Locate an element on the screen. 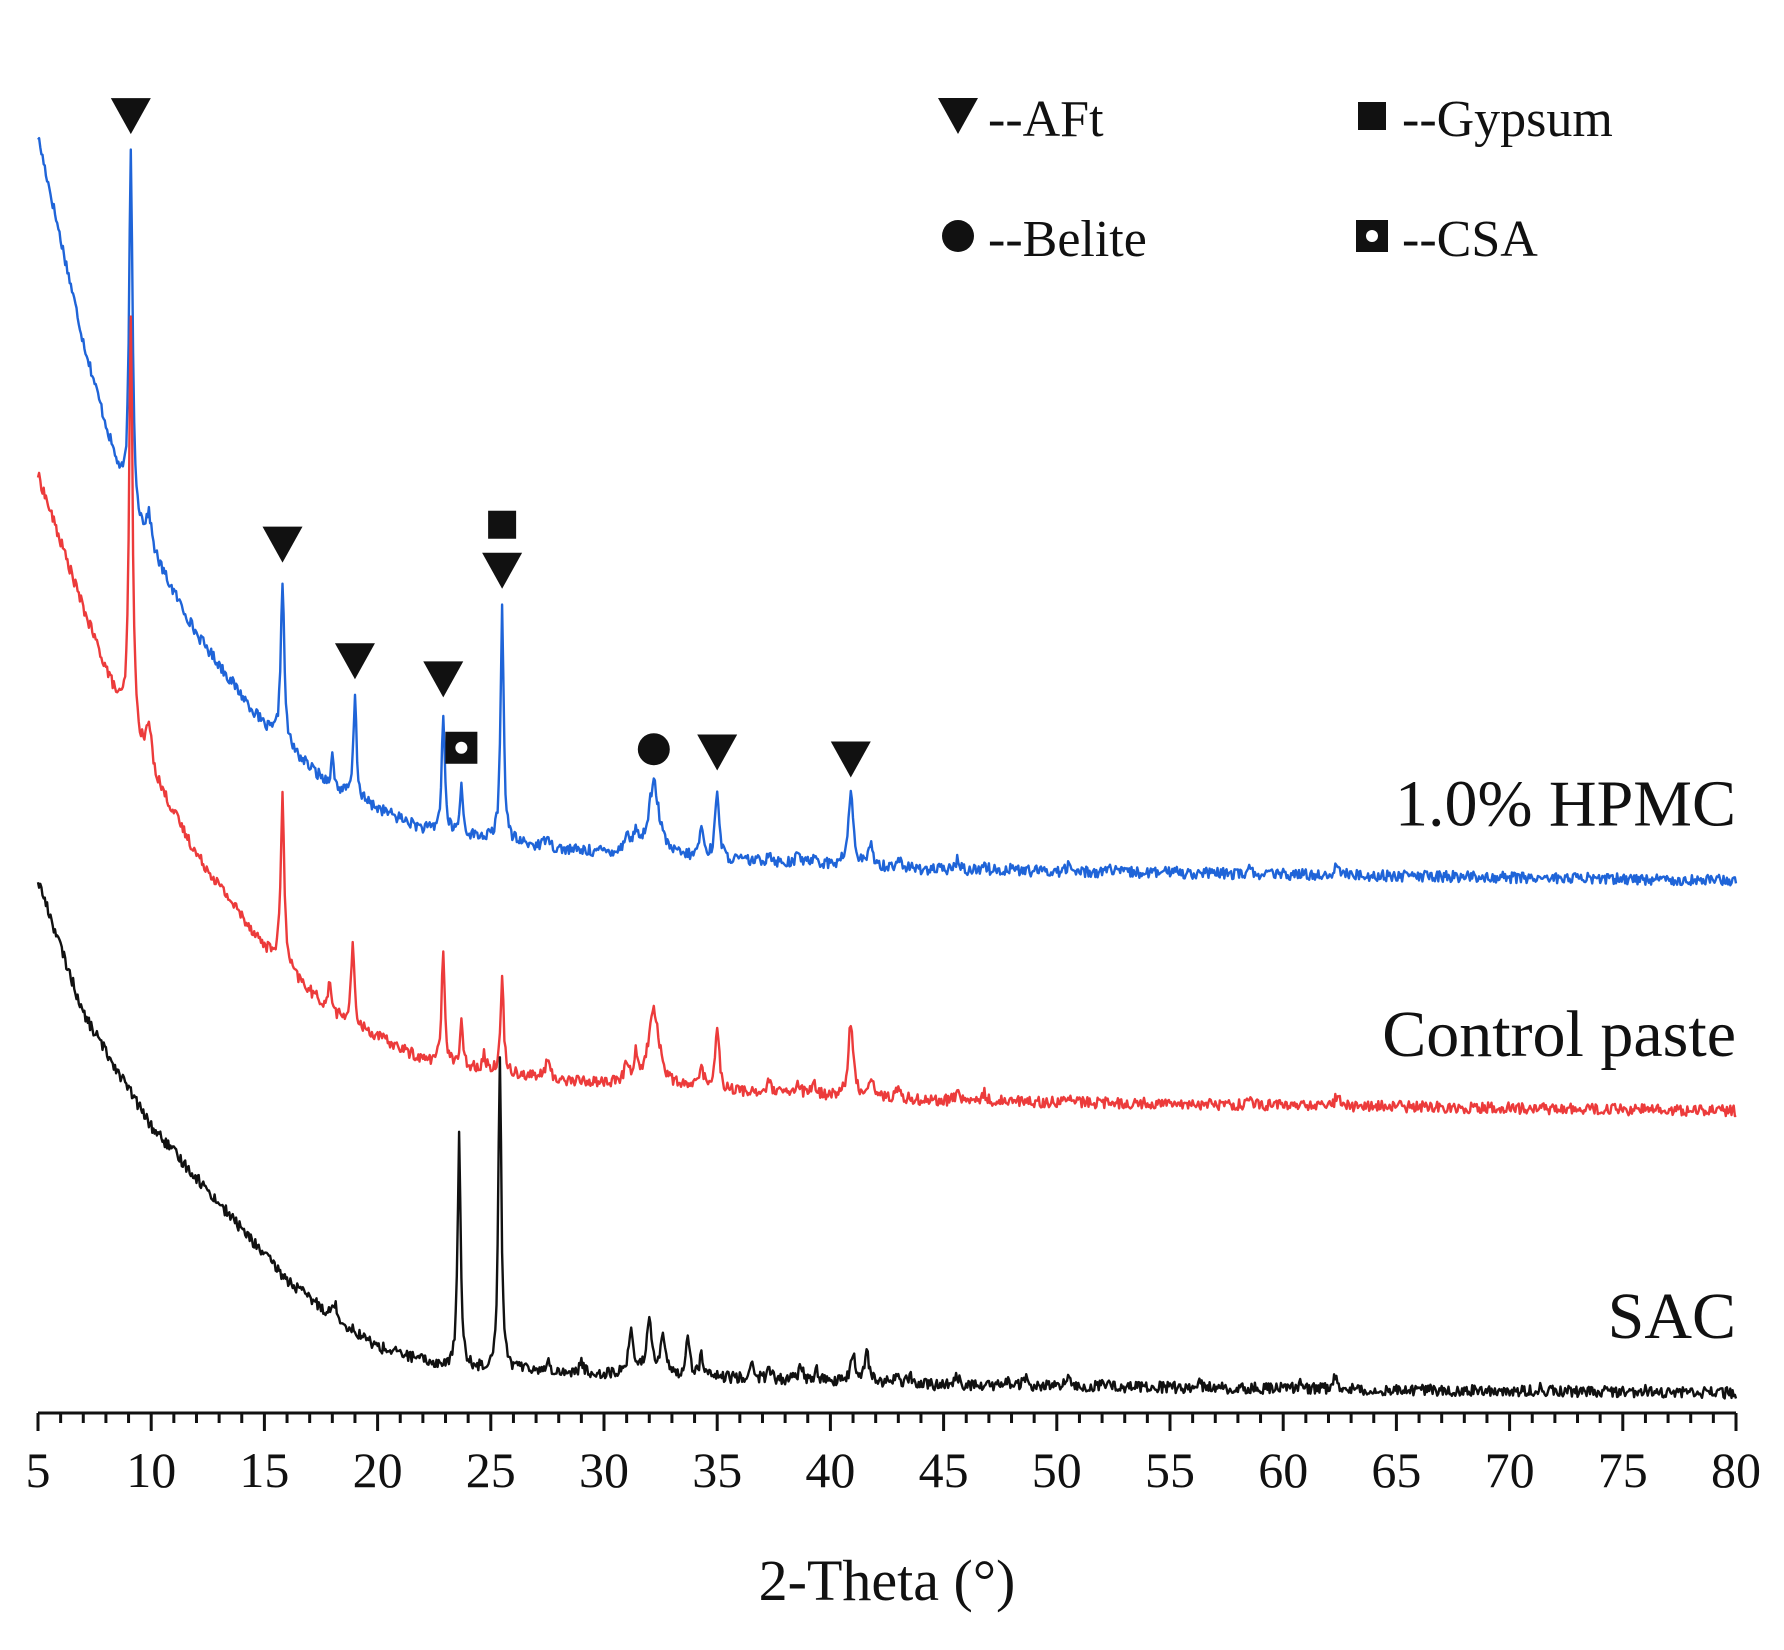 The image size is (1784, 1650). x-tick-label: 5 is located at coordinates (38, 1470).